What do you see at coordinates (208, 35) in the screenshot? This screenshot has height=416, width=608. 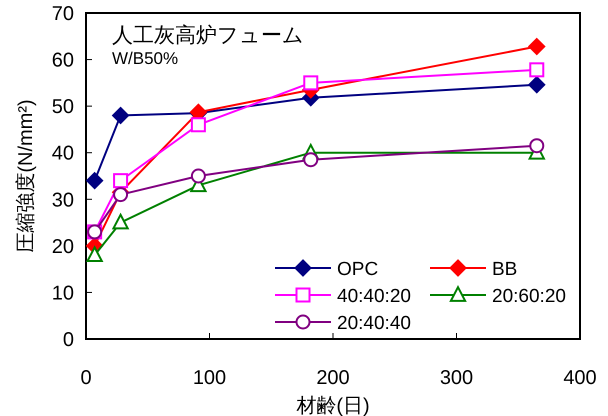 I see `text: 人工灰高炉フューム` at bounding box center [208, 35].